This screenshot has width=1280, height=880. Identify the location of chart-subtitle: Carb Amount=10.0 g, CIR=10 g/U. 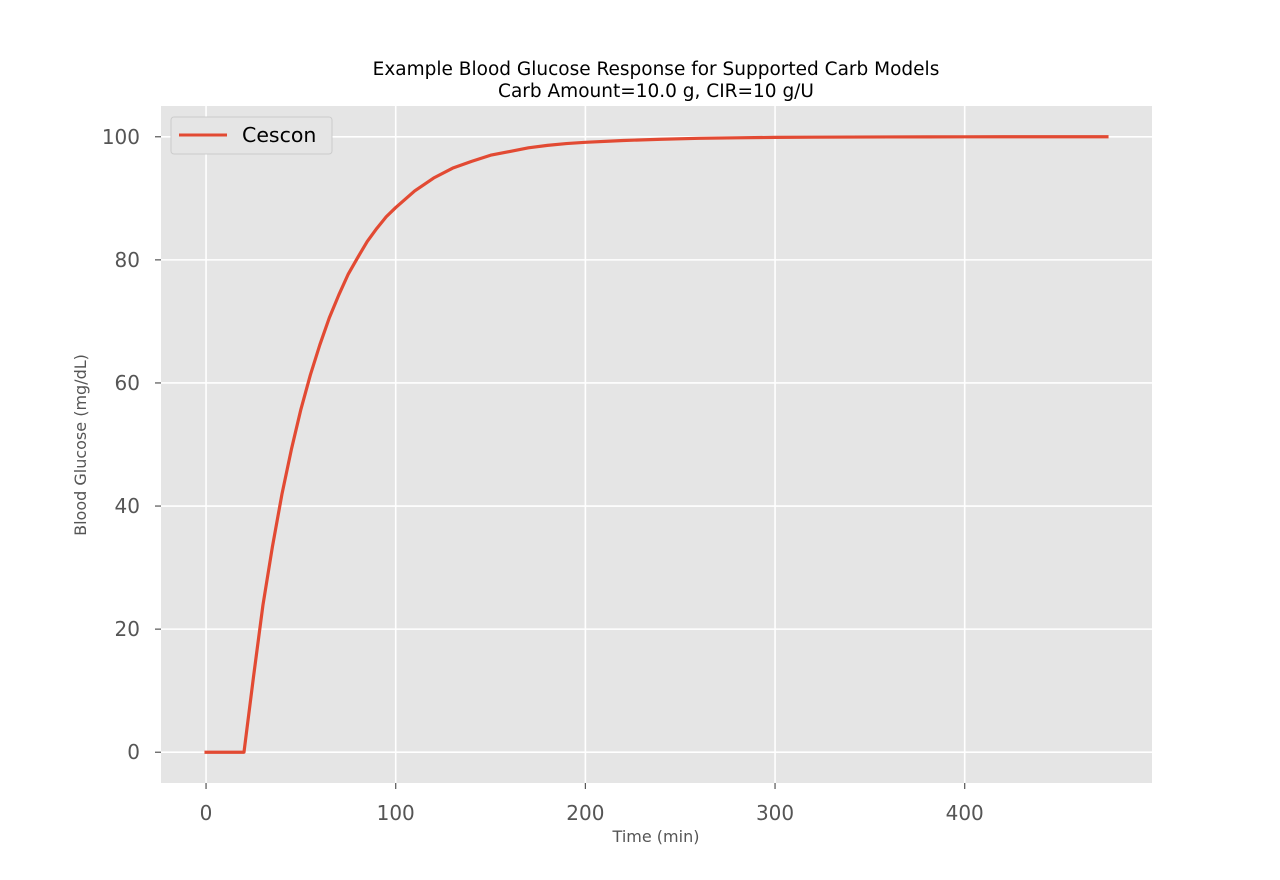
(656, 91).